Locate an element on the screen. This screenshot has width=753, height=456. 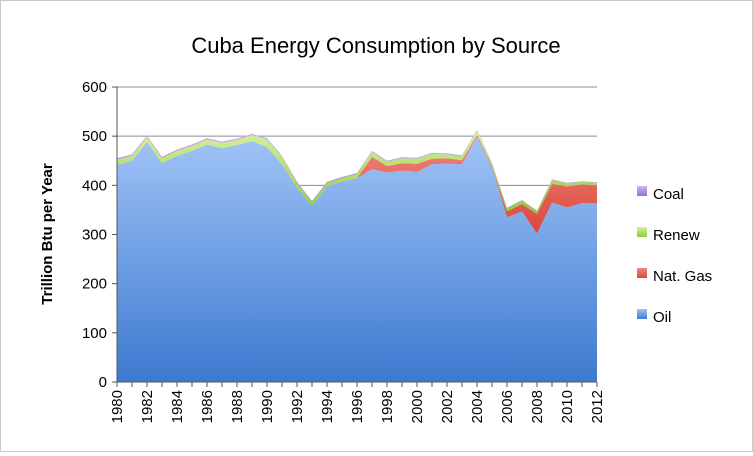
x-tick-label: 1990 is located at coordinates (267, 406).